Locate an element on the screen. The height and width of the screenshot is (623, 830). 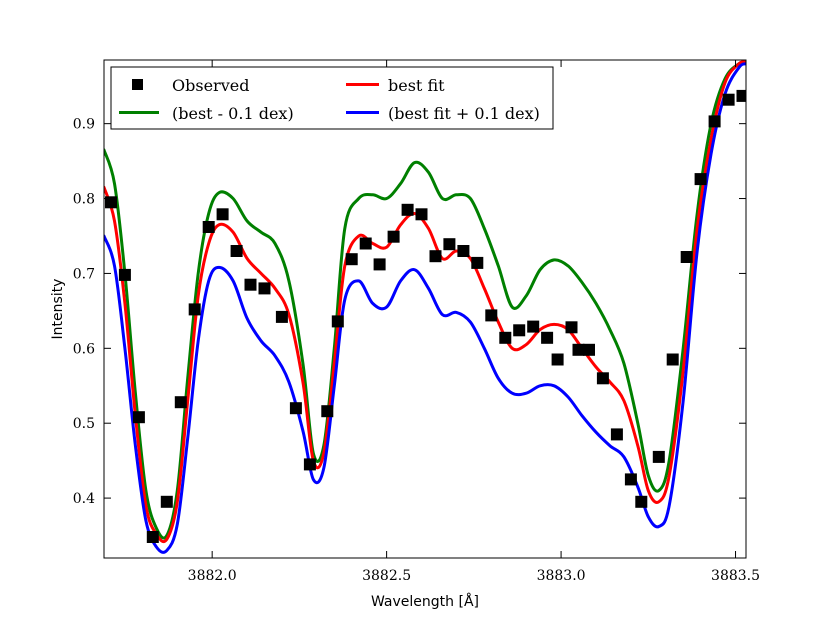
legend-marker-observed is located at coordinates (137, 84).